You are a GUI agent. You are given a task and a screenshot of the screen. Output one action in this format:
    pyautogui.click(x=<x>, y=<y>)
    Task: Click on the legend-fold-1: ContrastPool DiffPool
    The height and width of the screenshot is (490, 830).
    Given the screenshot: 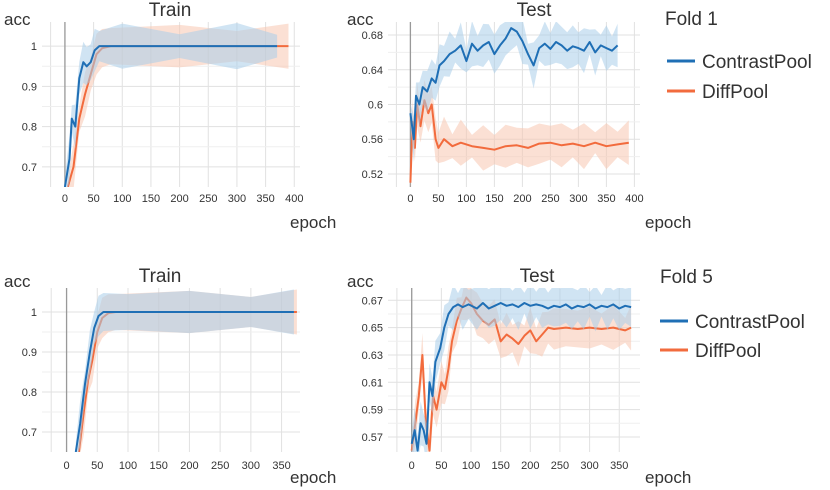 What is the action you would take?
    pyautogui.click(x=739, y=77)
    